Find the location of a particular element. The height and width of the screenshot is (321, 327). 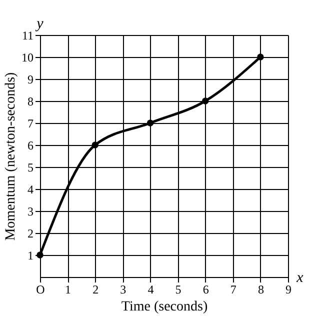

x-tick-label: 2 is located at coordinates (95, 289).